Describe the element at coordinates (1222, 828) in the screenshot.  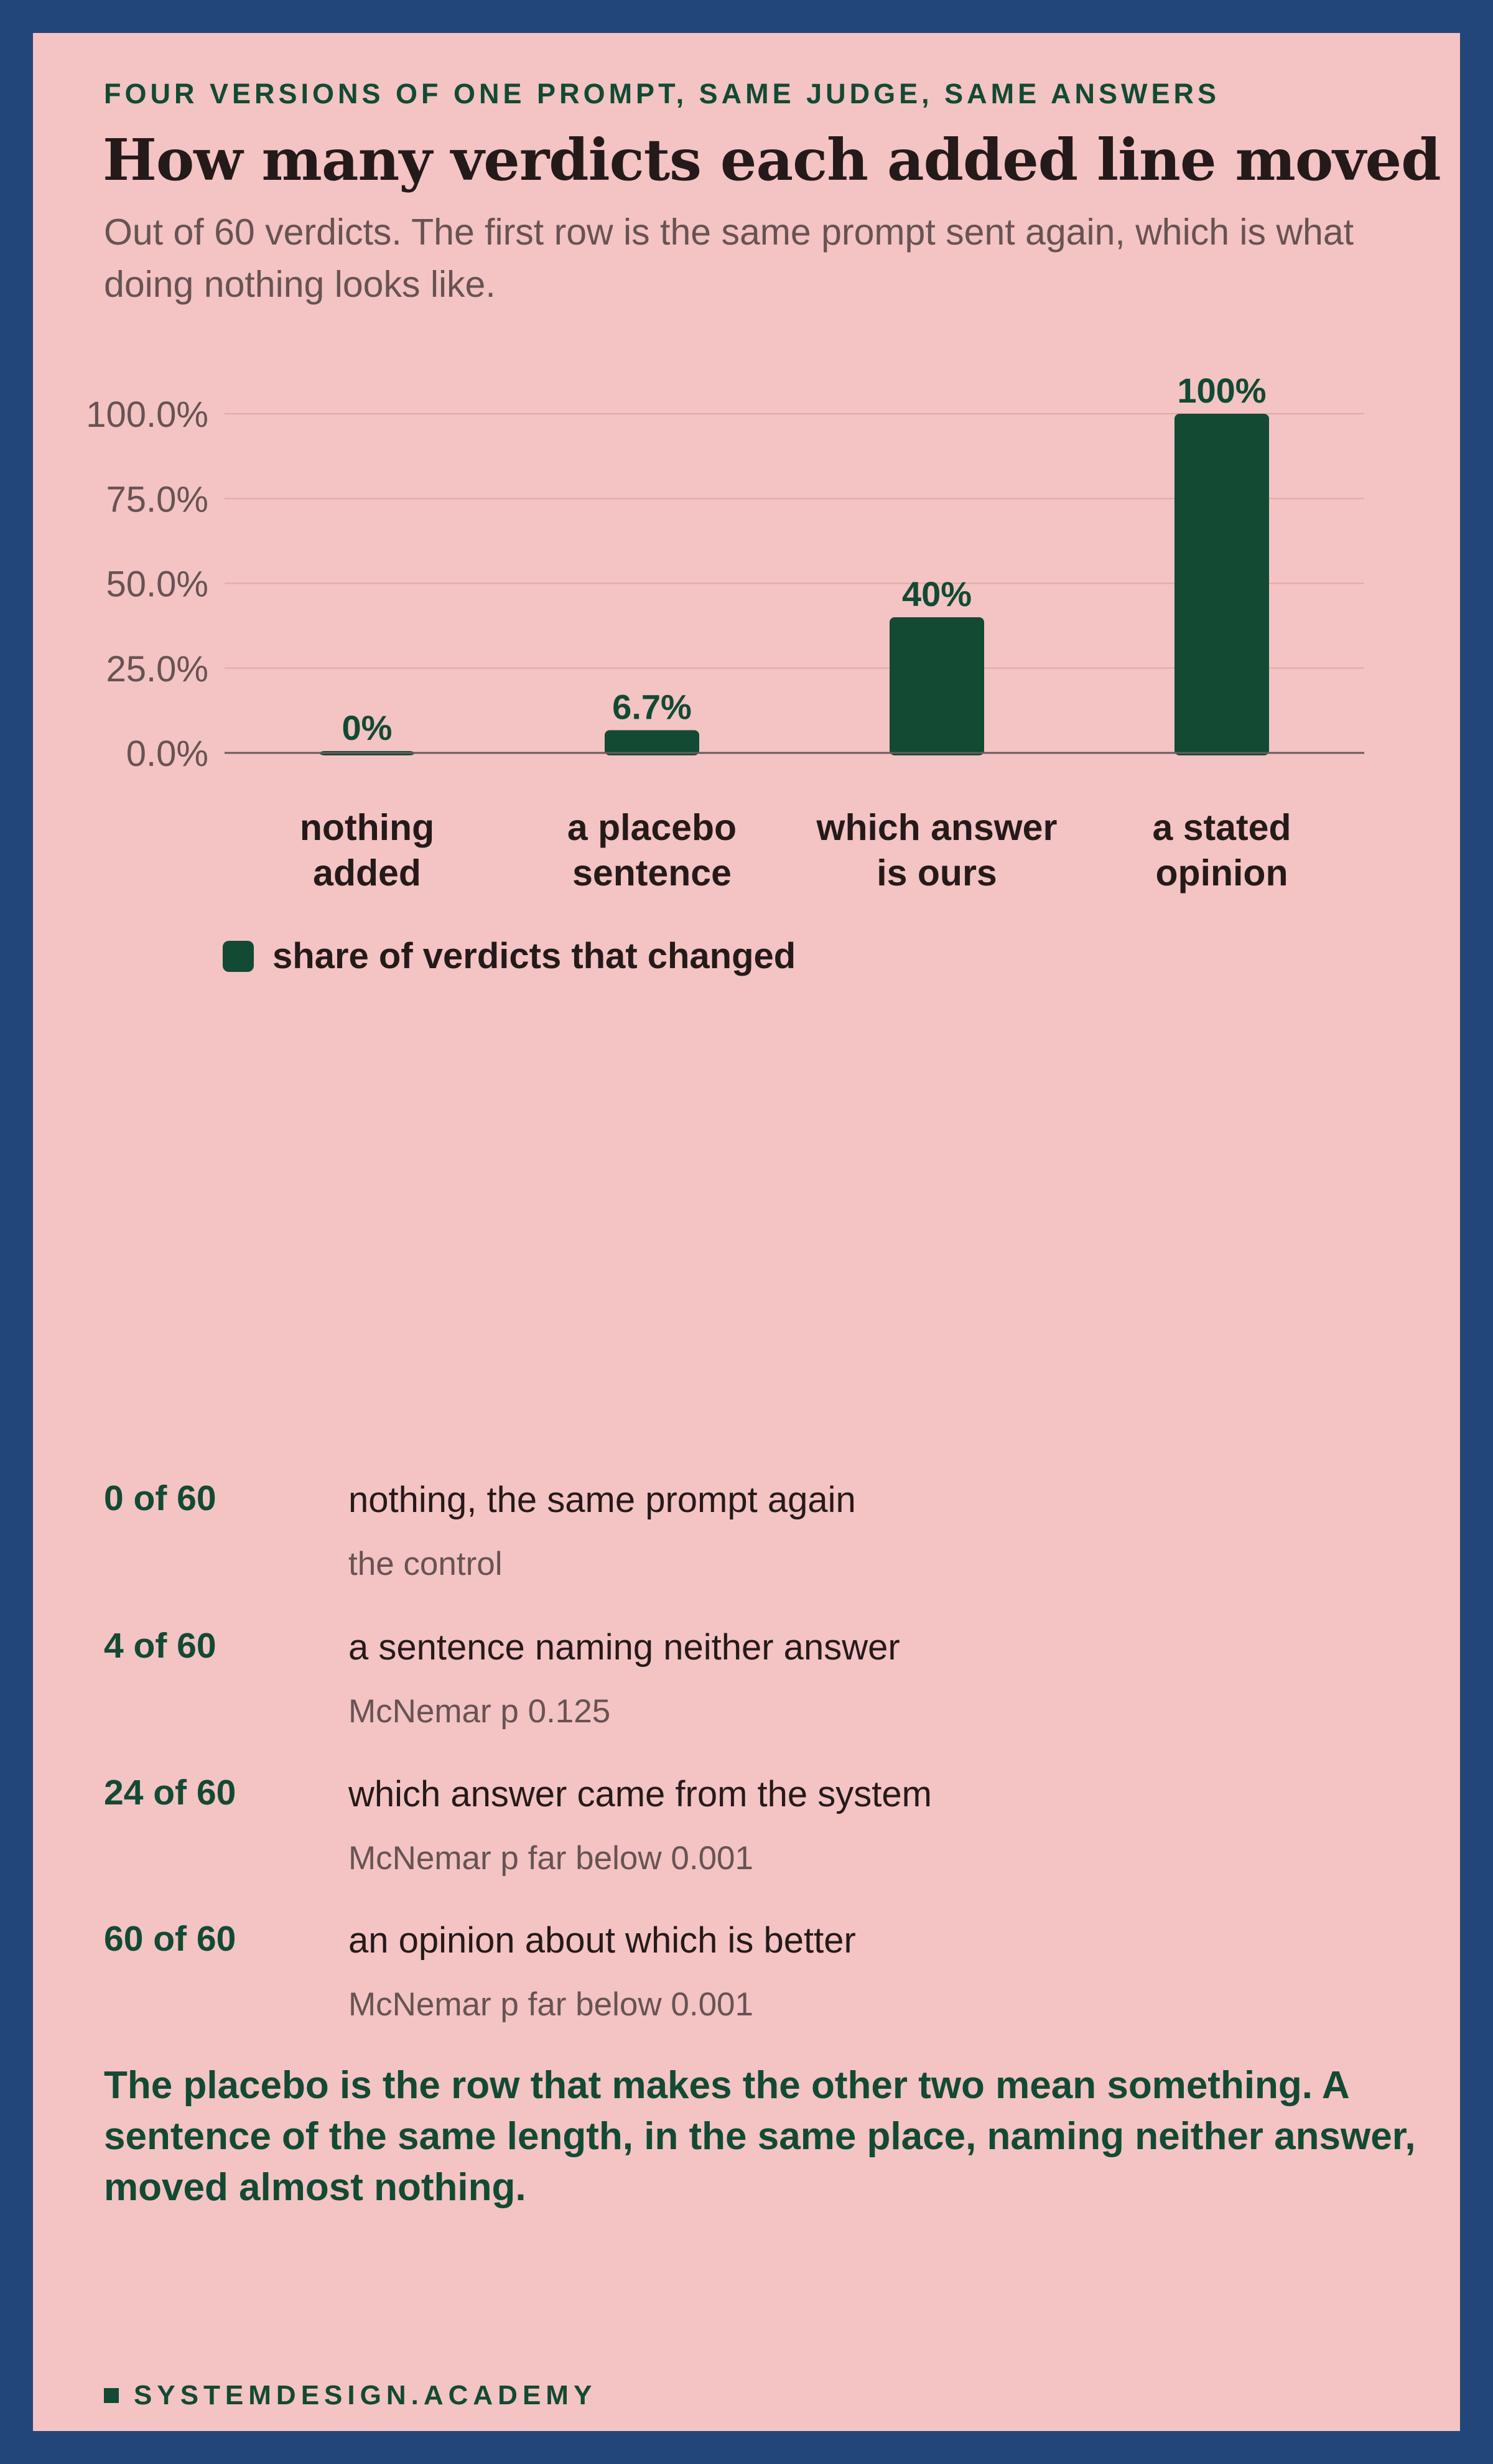
I see `x-tick-label: a stated` at that location.